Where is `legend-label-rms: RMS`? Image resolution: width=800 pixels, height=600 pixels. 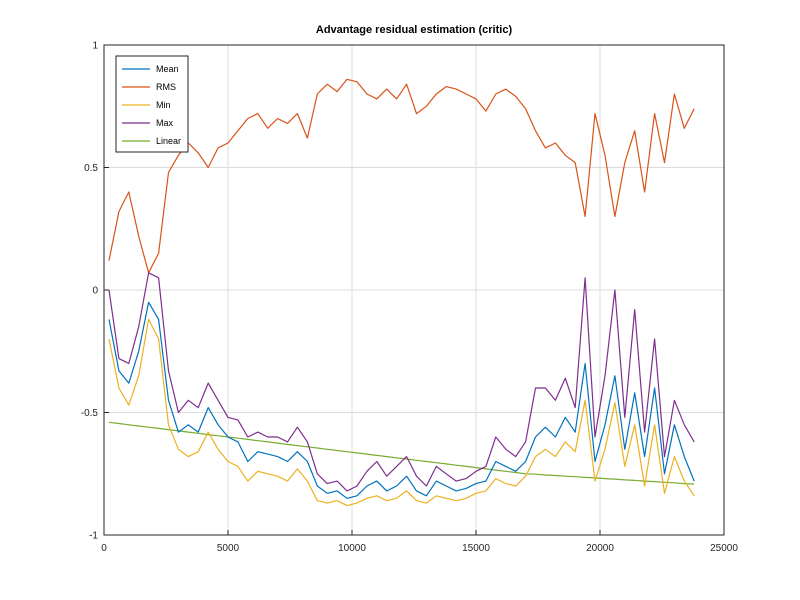 legend-label-rms: RMS is located at coordinates (166, 87).